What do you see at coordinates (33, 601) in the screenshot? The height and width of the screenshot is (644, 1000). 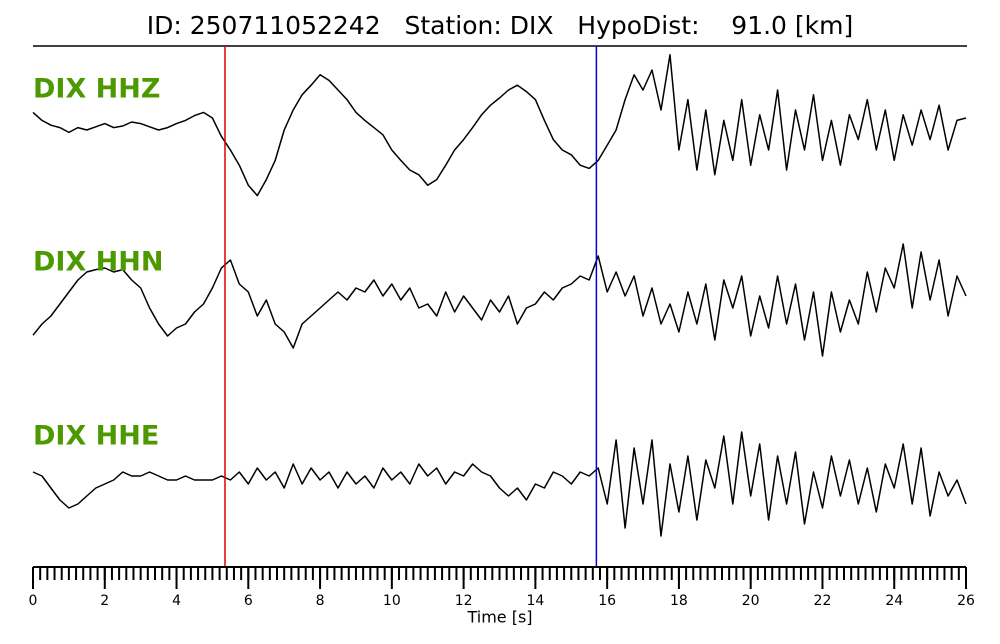 I see `x-tick-label: 0` at bounding box center [33, 601].